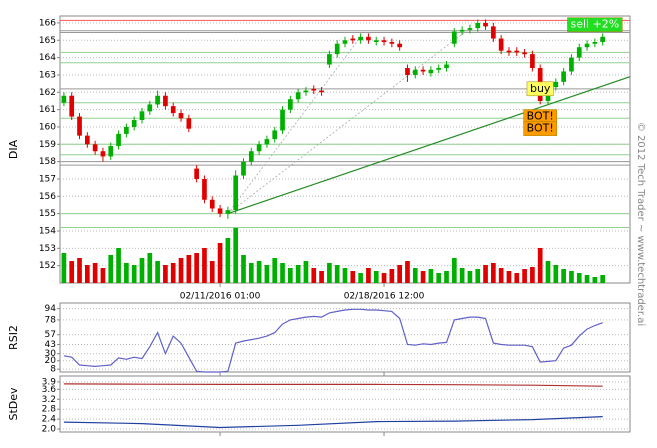 This screenshot has width=657, height=448. Describe the element at coordinates (53, 370) in the screenshot. I see `y-tick-label: 8` at that location.